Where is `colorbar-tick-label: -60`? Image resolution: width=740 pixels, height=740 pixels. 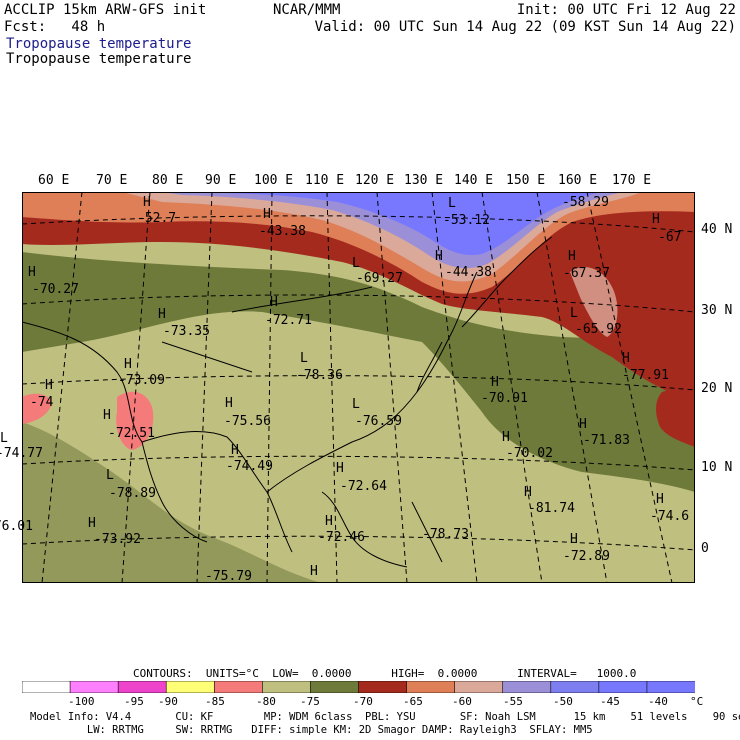
colorbar-tick-label: -60 is located at coordinates (462, 701).